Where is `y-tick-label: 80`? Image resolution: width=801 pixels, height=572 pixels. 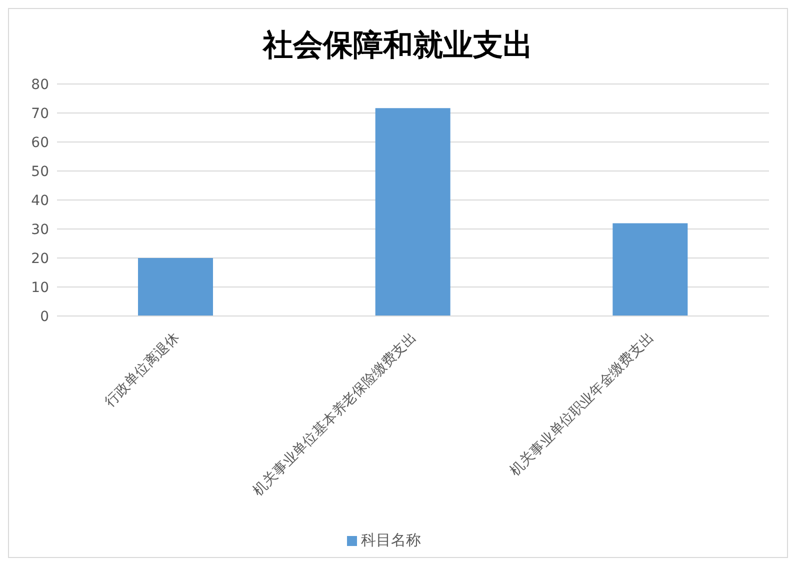 y-tick-label: 80 is located at coordinates (40, 84).